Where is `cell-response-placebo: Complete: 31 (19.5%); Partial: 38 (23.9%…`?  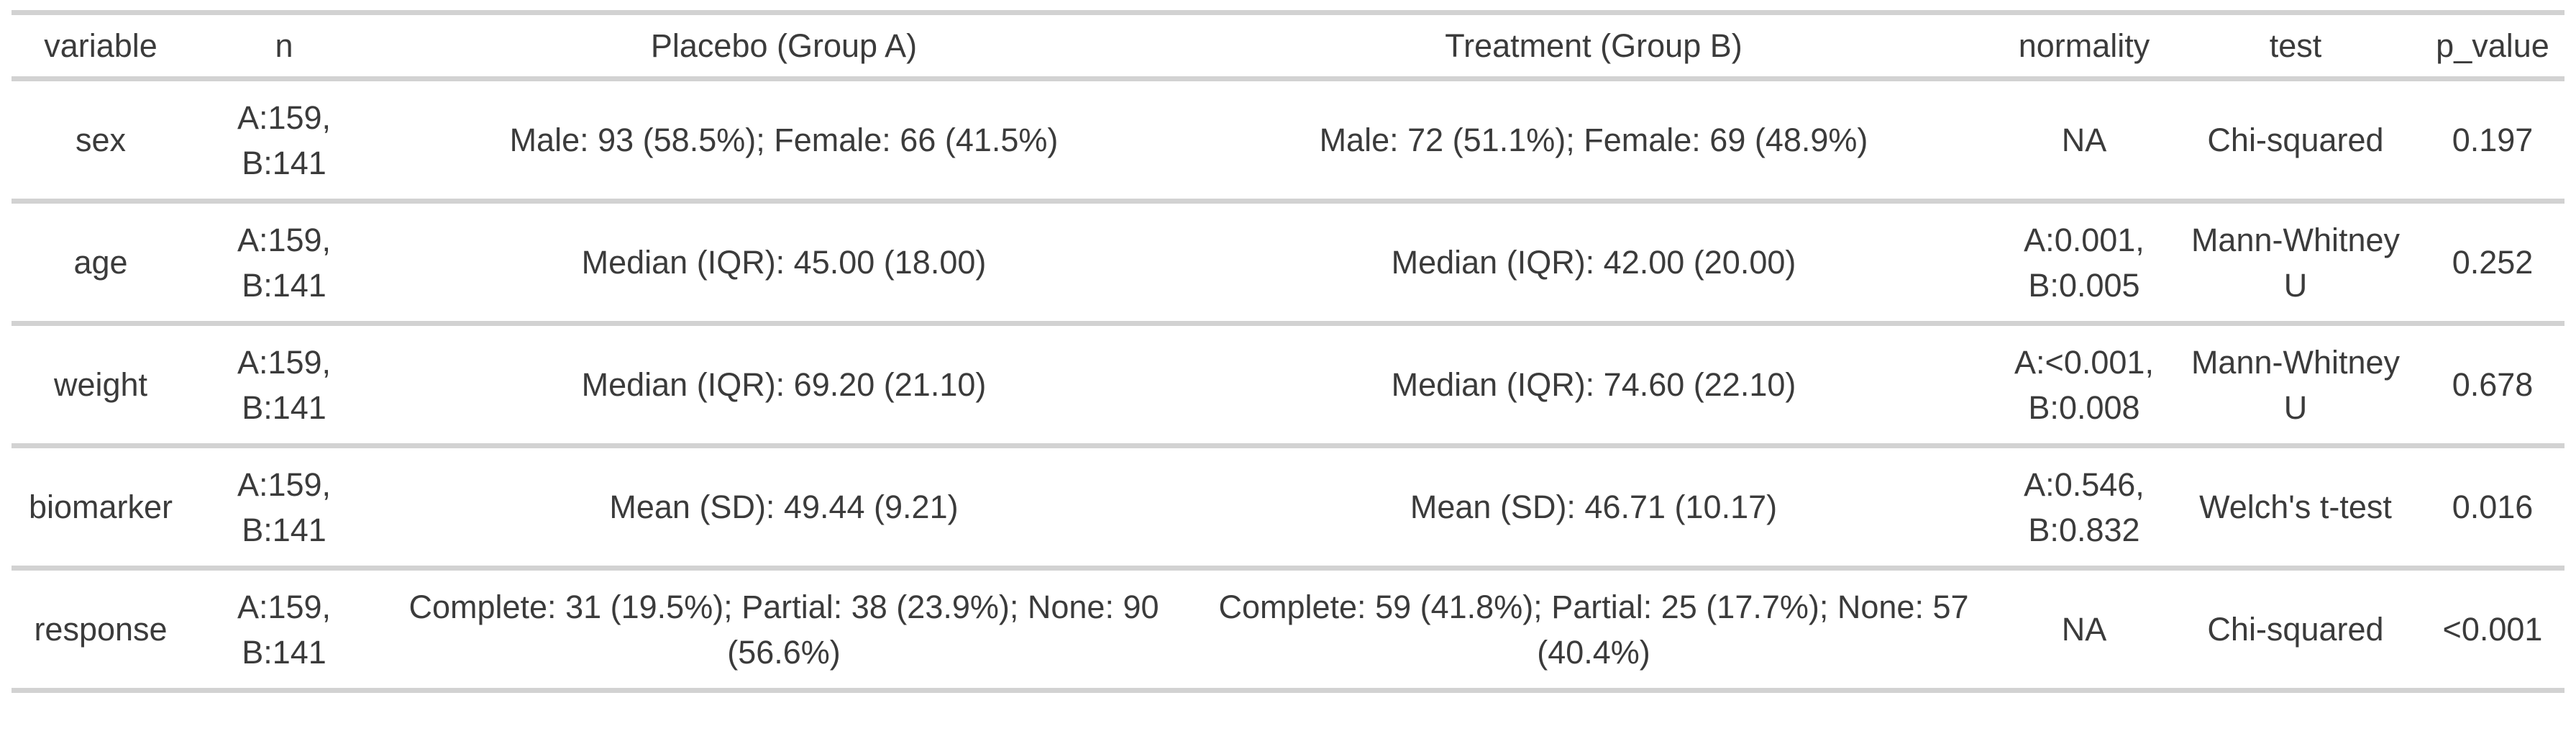
cell-response-placebo: Complete: 31 (19.5%); Partial: 38 (23.9%… is located at coordinates (783, 629).